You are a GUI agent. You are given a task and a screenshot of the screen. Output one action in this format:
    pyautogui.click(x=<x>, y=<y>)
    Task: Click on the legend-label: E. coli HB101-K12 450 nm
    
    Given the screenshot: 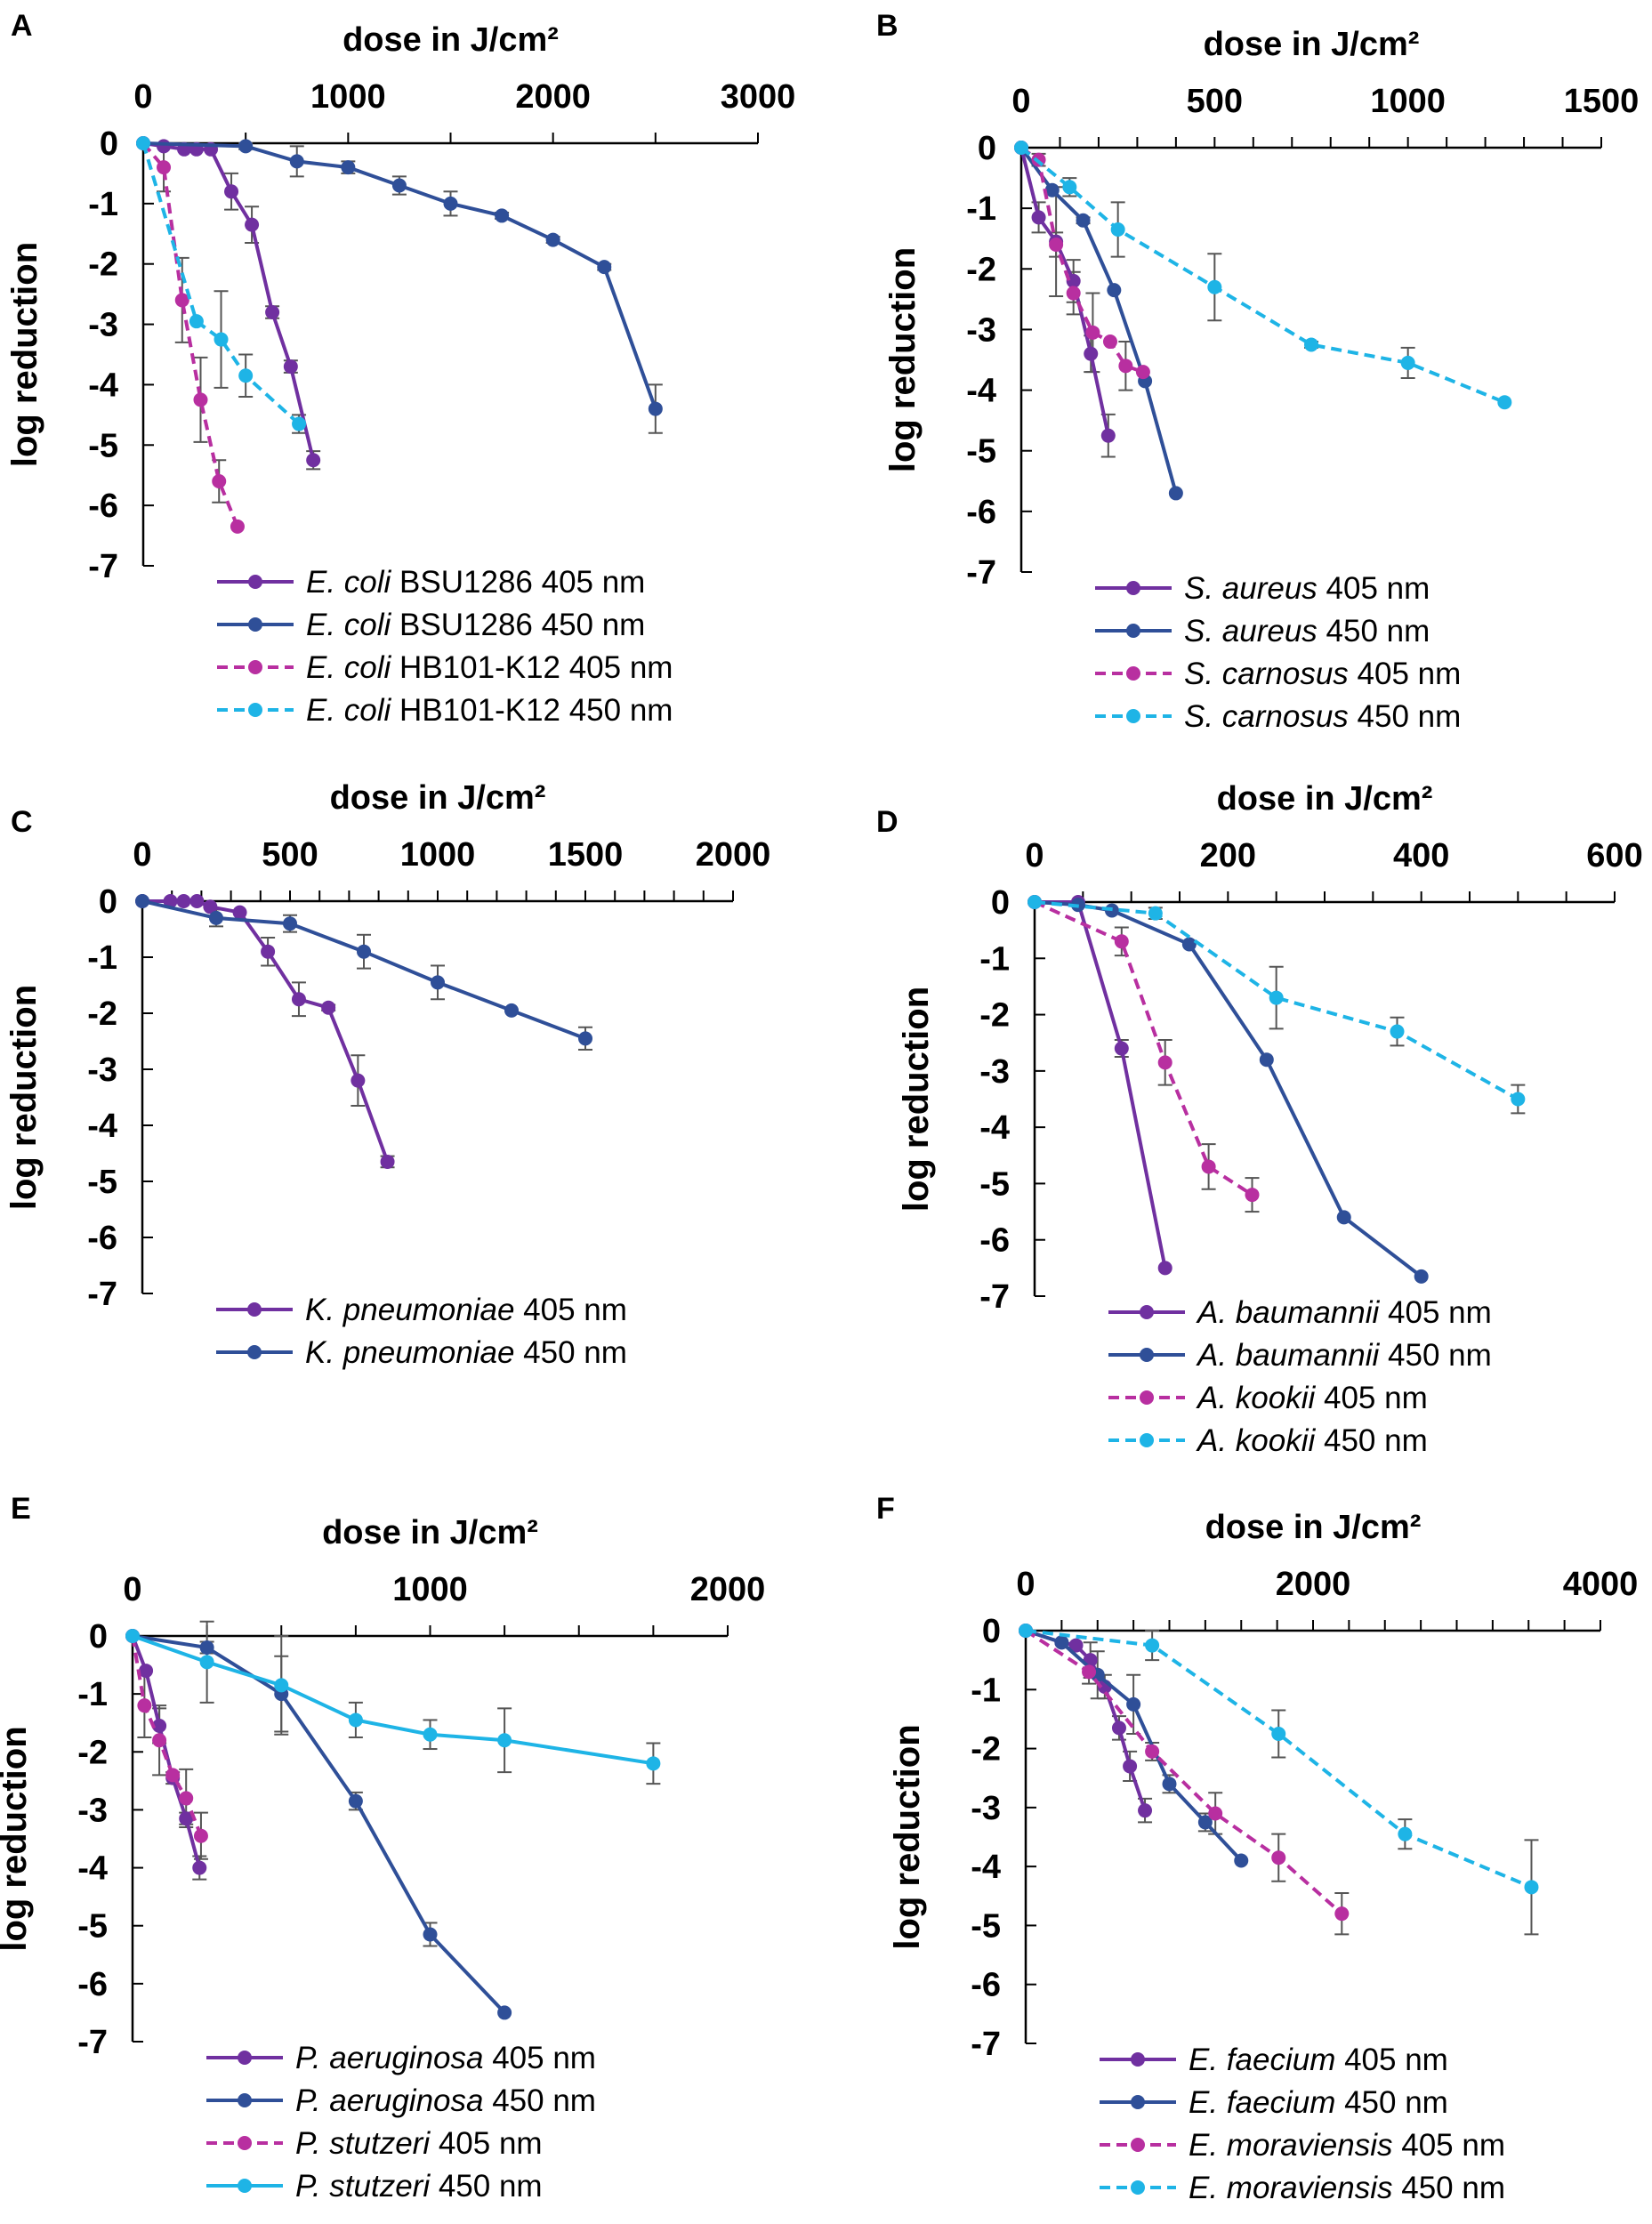 What is the action you would take?
    pyautogui.click(x=490, y=710)
    